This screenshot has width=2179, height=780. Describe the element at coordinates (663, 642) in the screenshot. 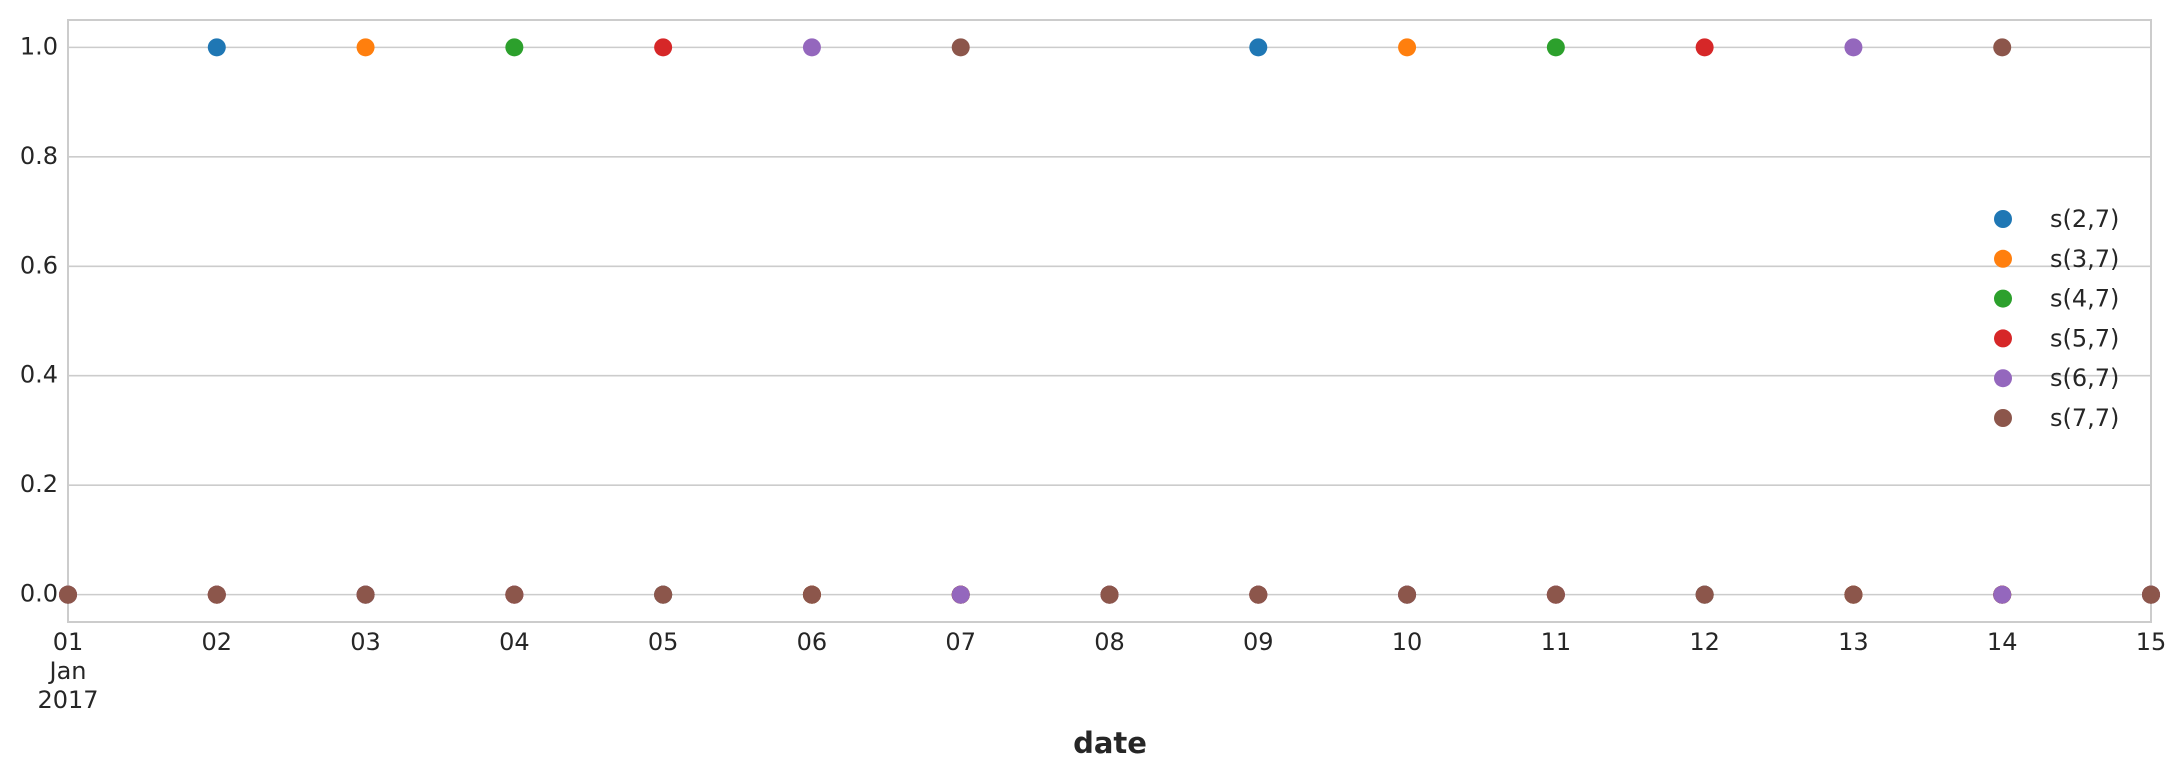

I see `x-tick-label: 05` at that location.